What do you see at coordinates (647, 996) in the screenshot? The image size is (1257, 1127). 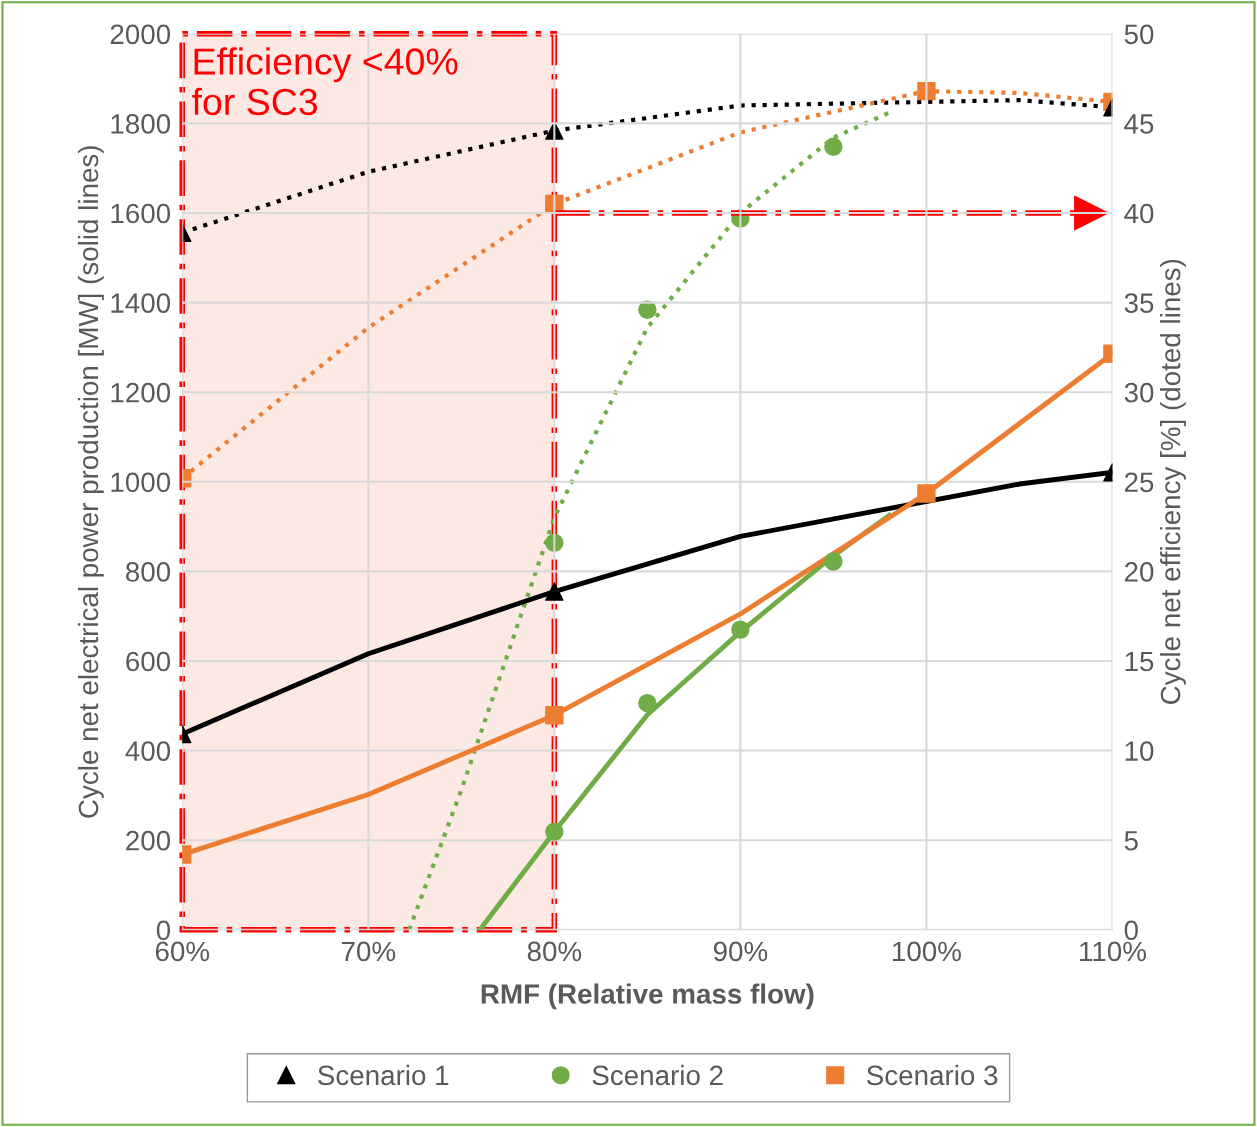 I see `x-axis-title: RMF (Relative mass flow)` at bounding box center [647, 996].